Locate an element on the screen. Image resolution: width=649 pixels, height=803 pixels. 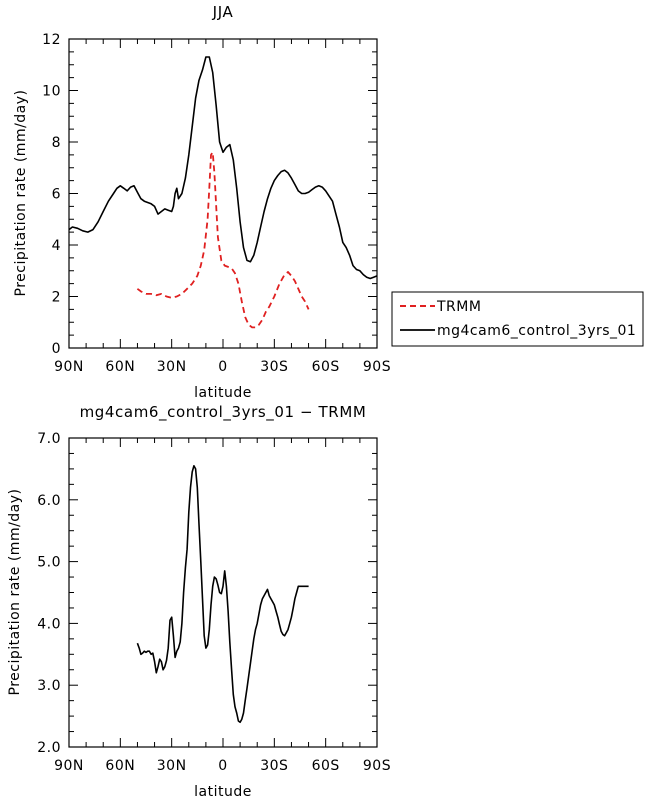
top-y-tick-label: 12 is located at coordinates (51, 40).